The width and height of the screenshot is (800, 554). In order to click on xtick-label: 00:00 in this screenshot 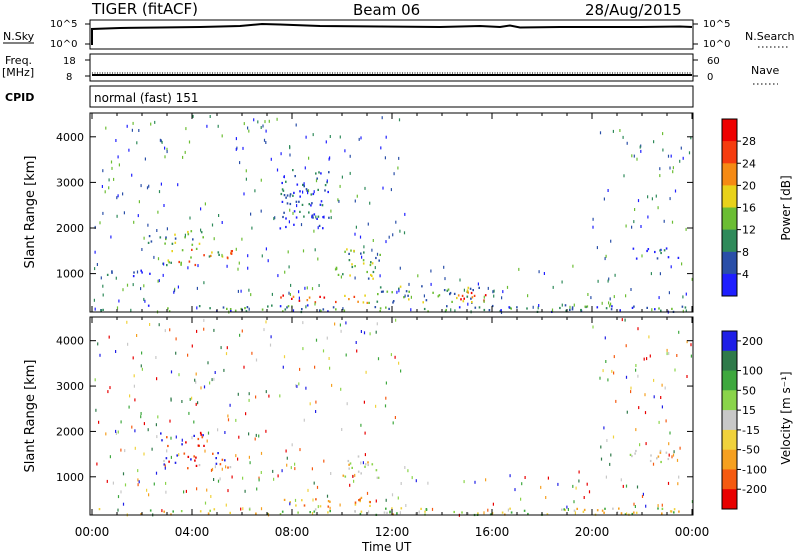, I will do `click(92, 532)`.